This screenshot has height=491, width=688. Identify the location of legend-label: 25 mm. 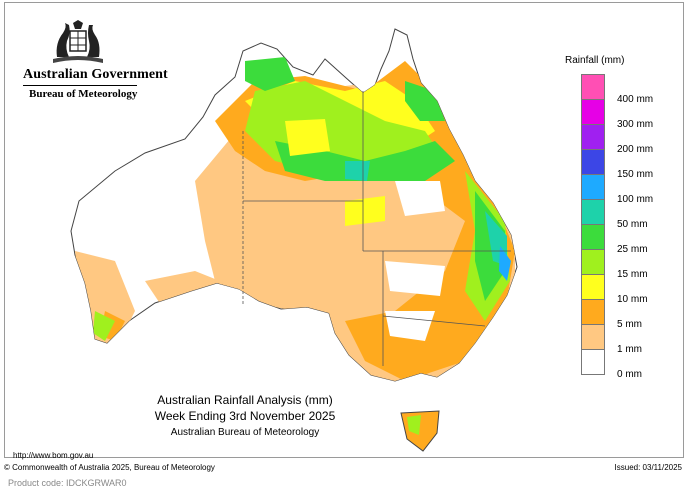
(632, 249).